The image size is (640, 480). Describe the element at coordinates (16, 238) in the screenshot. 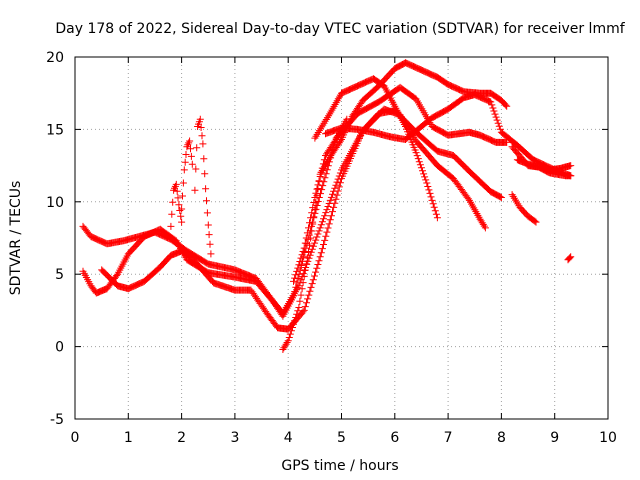

I see `y-axis-label: SDTVAR / TECUs` at that location.